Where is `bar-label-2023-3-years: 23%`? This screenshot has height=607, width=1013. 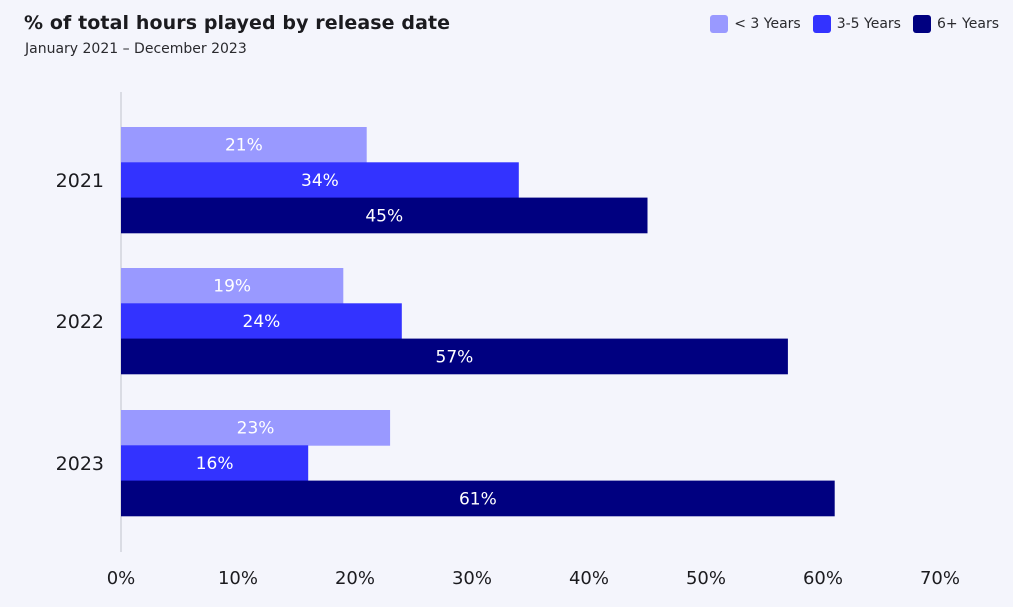 bar-label-2023-3-years: 23% is located at coordinates (256, 429).